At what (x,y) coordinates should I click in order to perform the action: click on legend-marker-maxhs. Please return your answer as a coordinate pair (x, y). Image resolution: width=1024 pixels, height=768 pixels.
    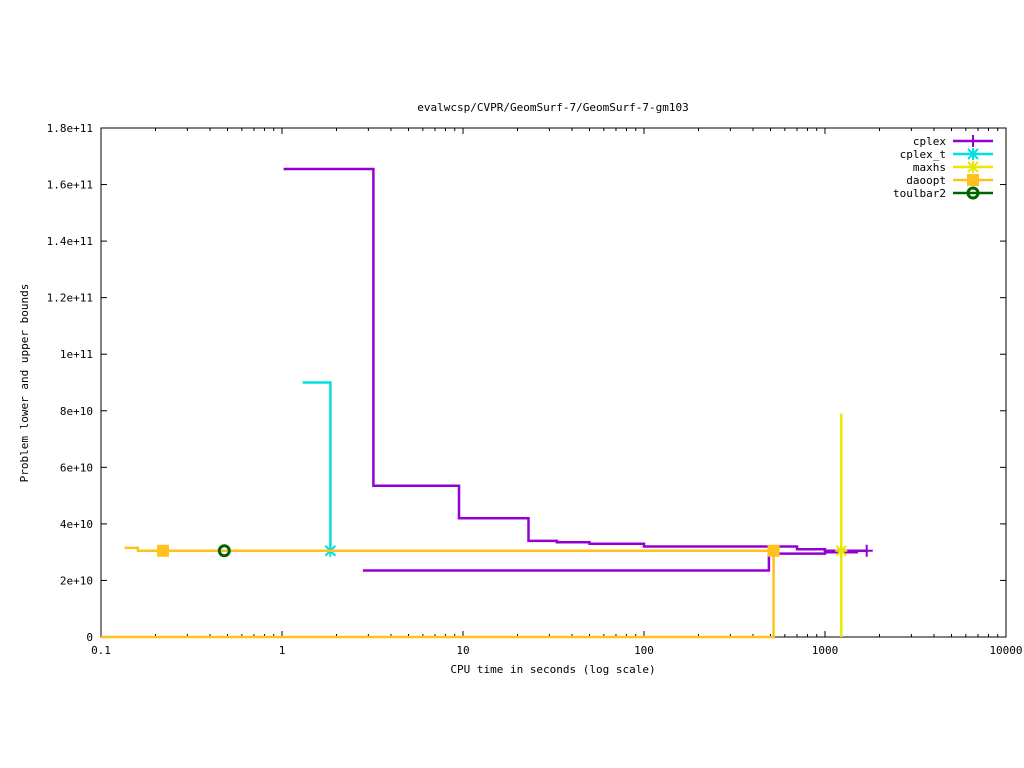
    Looking at the image, I should click on (973, 167).